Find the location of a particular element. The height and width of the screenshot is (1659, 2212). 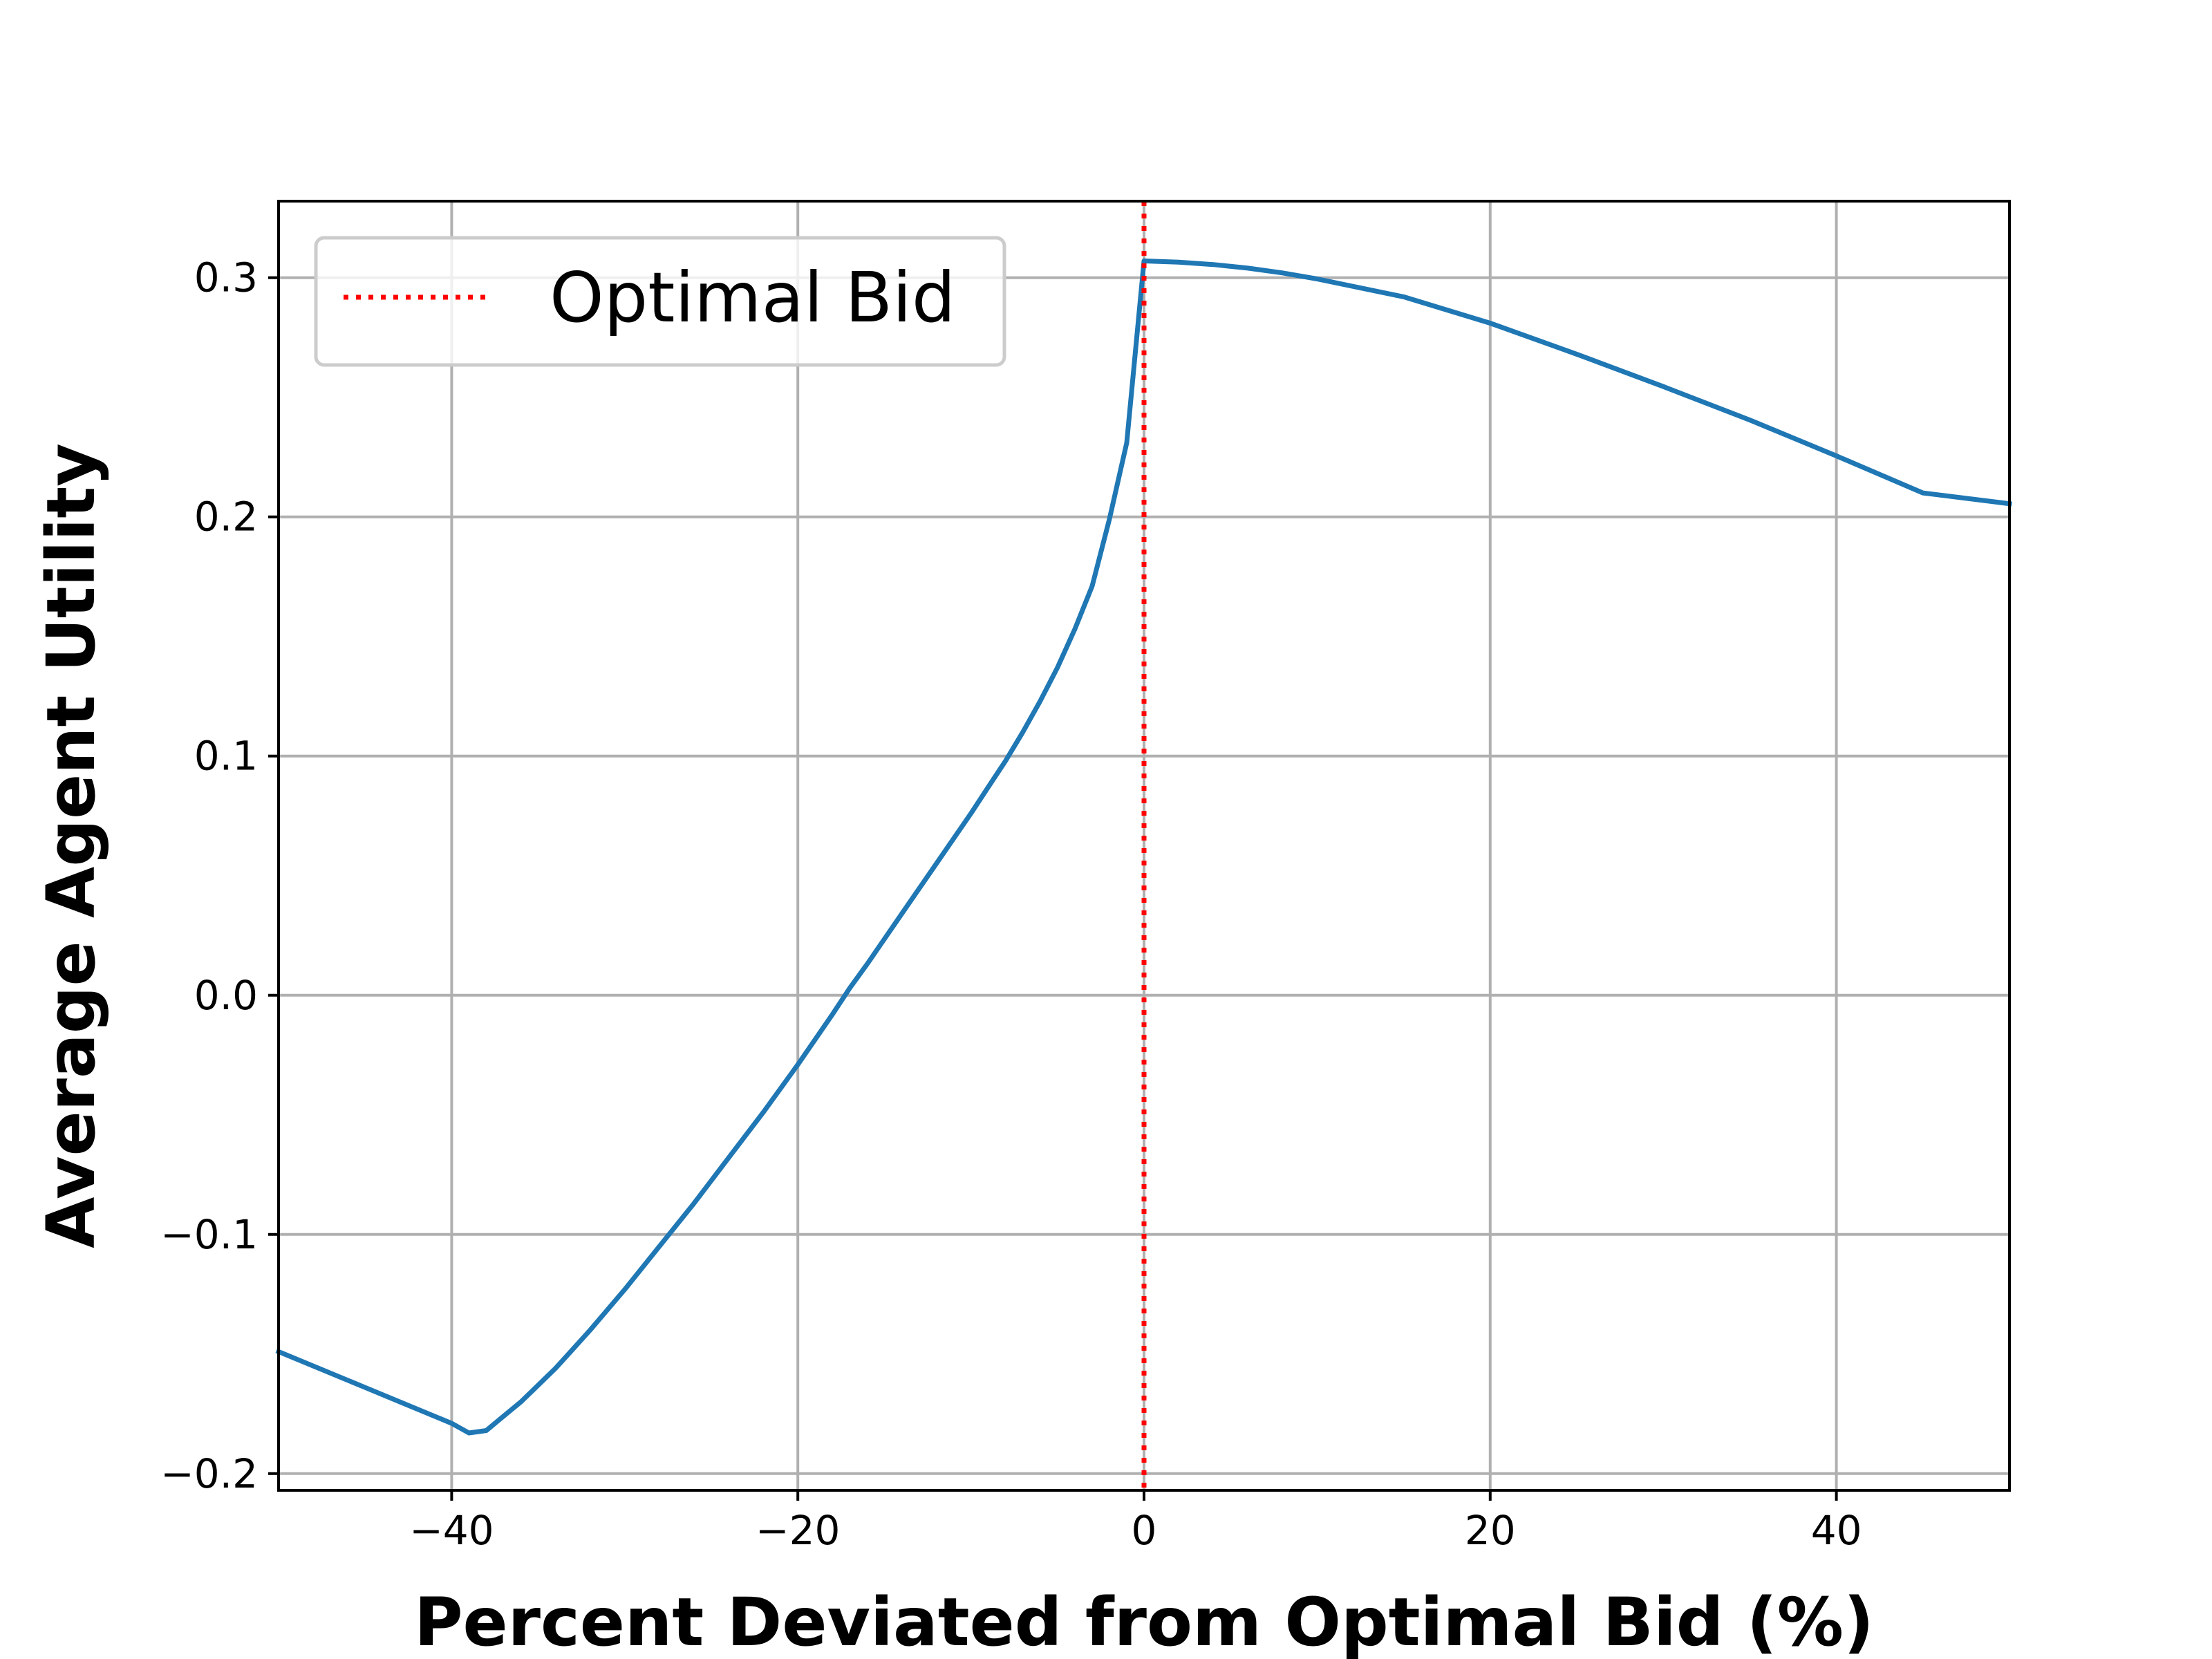

x-tick-label: 0 is located at coordinates (1145, 1530).